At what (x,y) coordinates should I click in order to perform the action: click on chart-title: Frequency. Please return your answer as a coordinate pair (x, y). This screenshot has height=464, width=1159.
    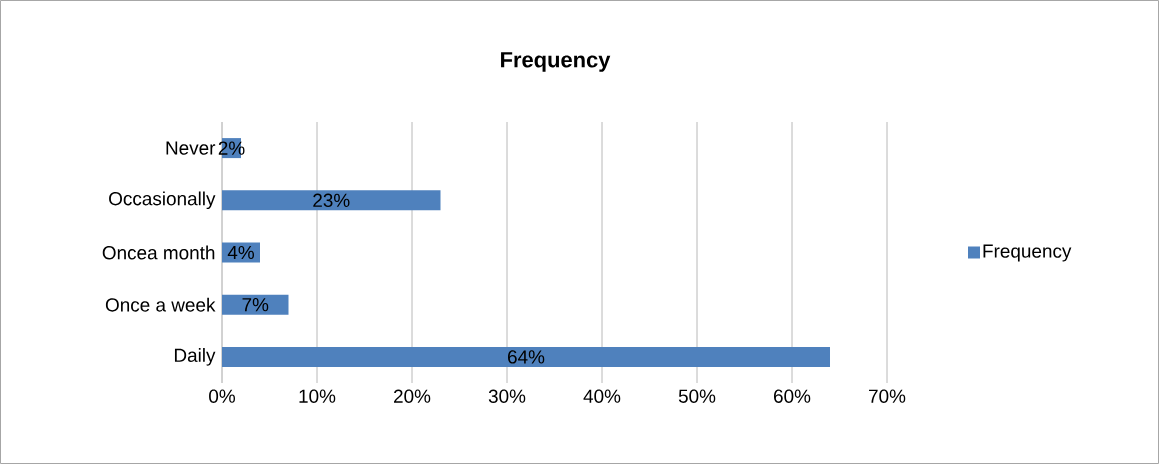
    Looking at the image, I should click on (556, 62).